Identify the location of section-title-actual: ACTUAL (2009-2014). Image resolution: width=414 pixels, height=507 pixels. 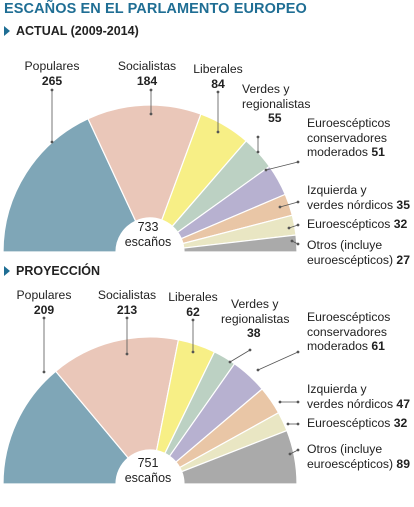
(77, 31).